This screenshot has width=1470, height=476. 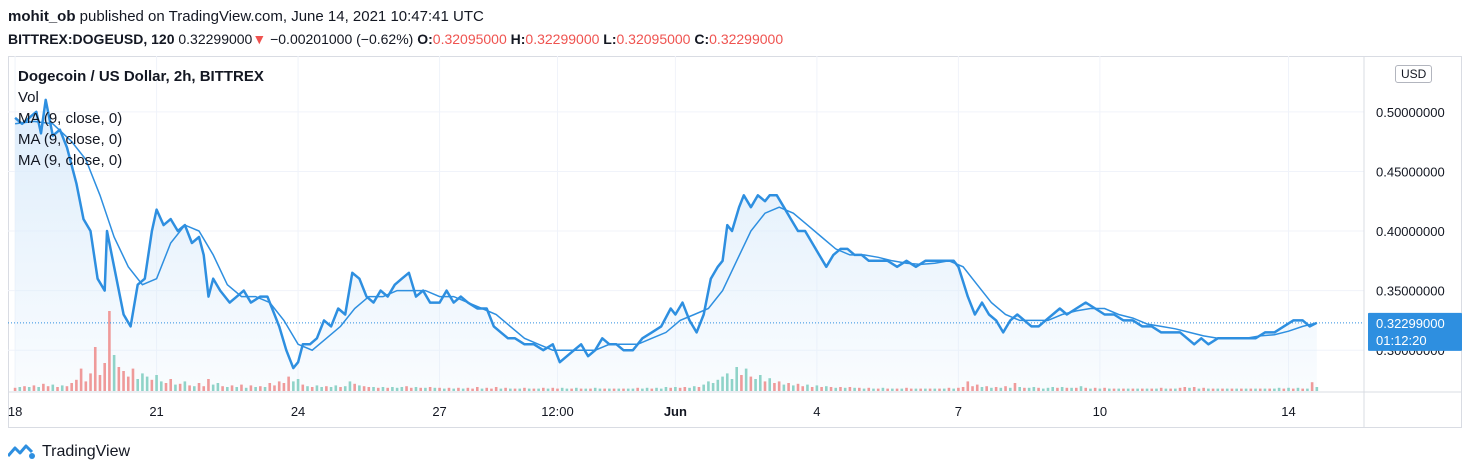 I want to click on tradingview-footer: TradingView, so click(x=69, y=452).